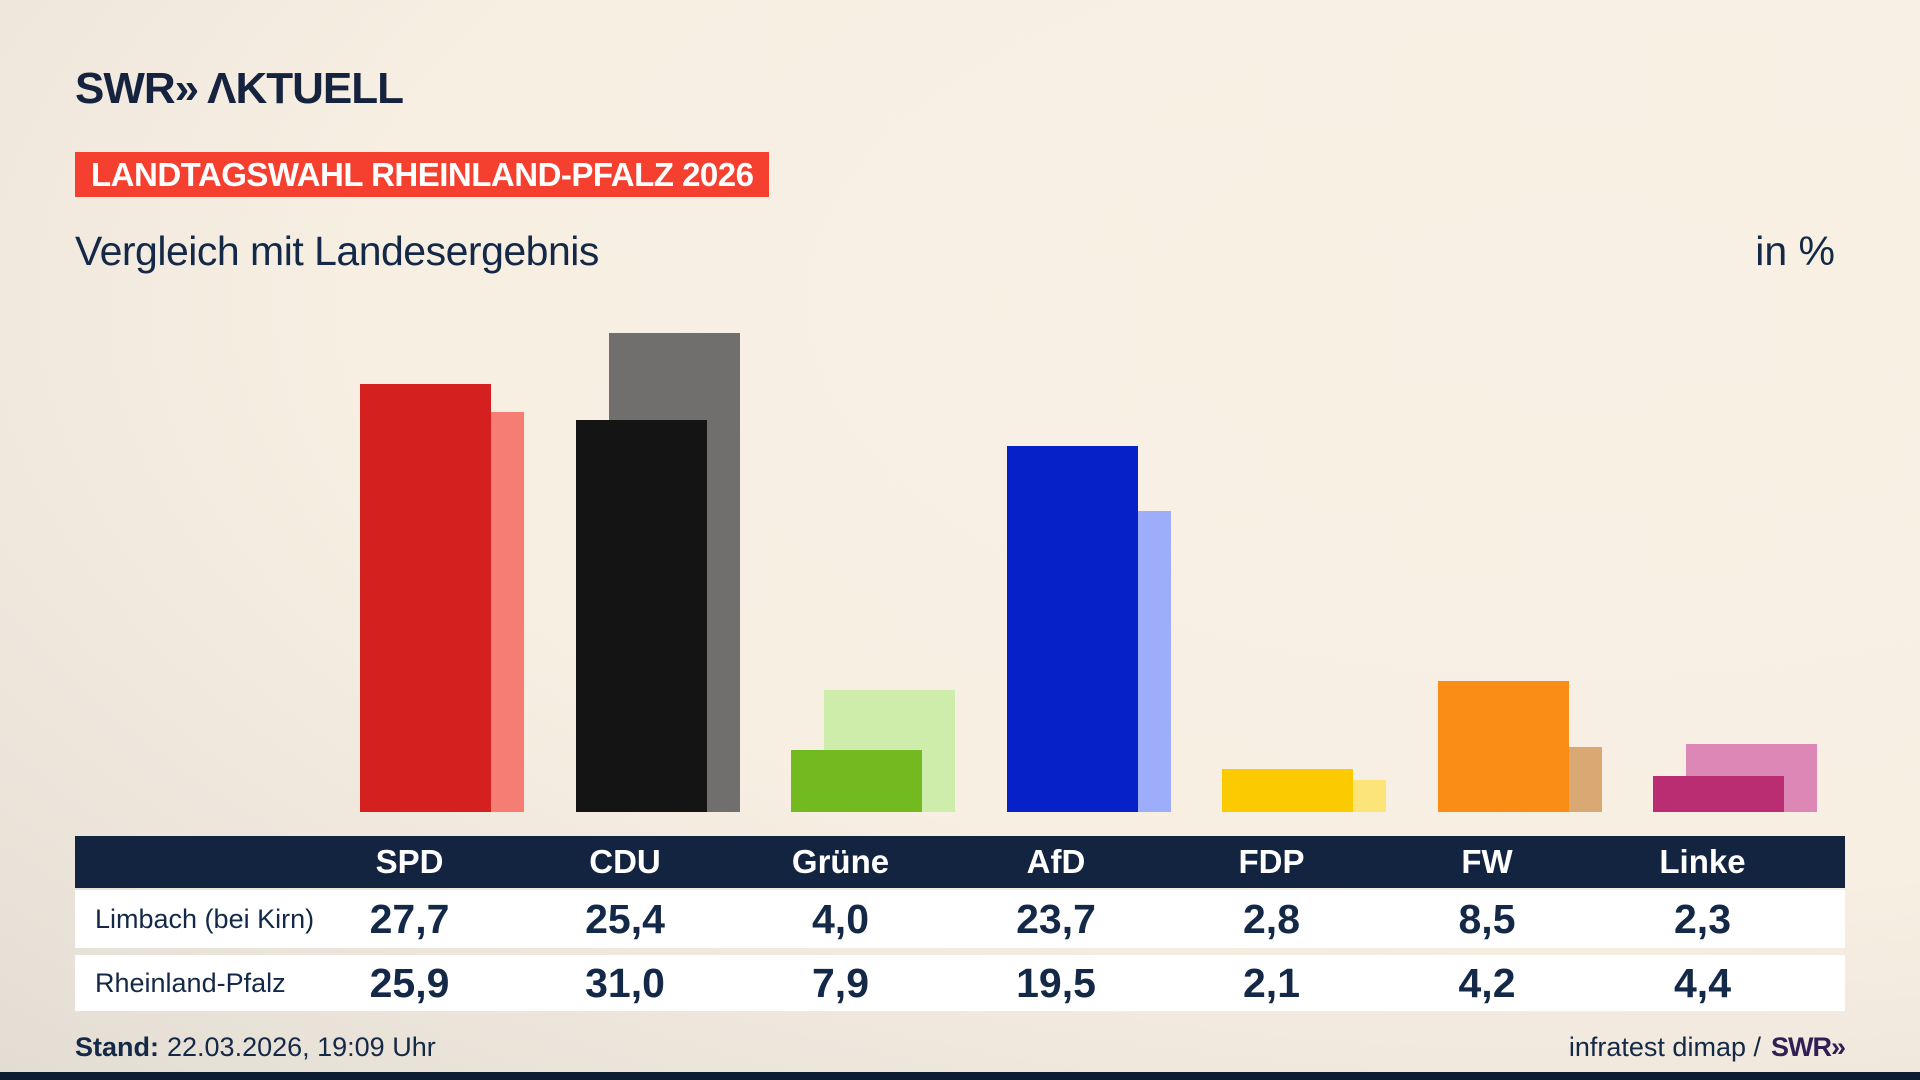 Image resolution: width=1920 pixels, height=1080 pixels. I want to click on value-linke-limbach-bei-kirn-: 2,3, so click(1702, 919).